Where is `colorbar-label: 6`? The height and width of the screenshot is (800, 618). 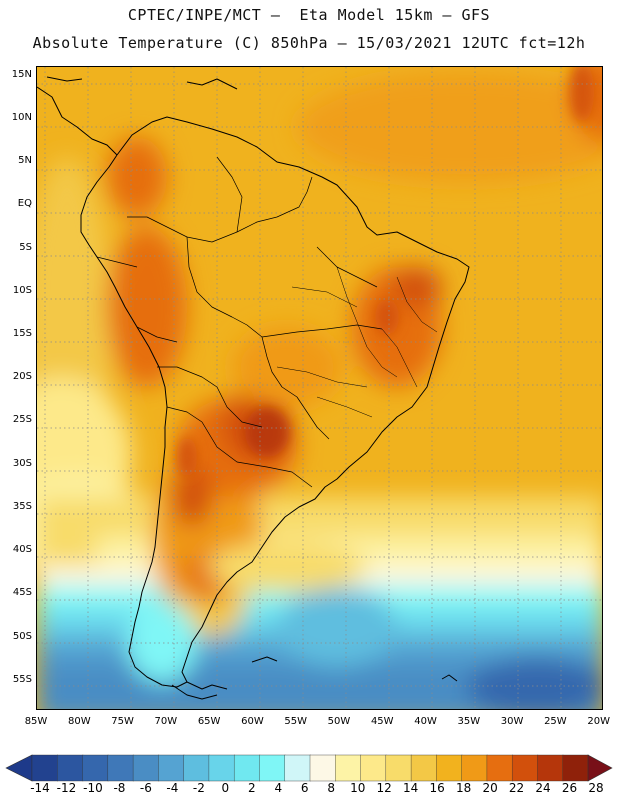 colorbar-label: 6 is located at coordinates (304, 788).